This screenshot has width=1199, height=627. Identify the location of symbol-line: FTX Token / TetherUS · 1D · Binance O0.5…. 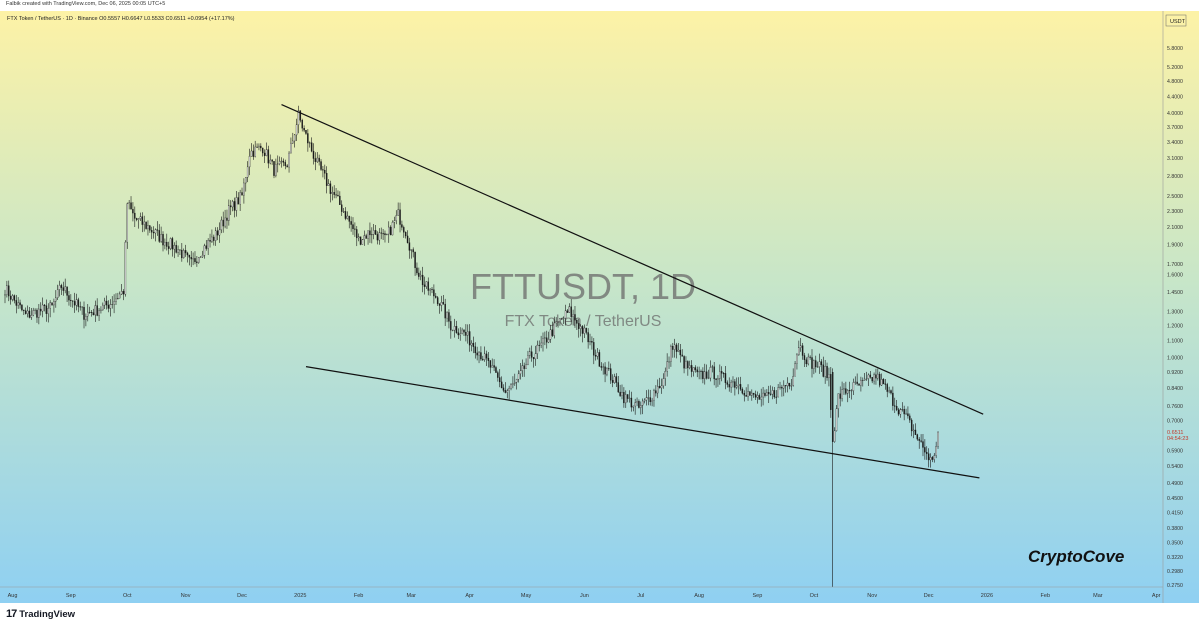
(121, 19).